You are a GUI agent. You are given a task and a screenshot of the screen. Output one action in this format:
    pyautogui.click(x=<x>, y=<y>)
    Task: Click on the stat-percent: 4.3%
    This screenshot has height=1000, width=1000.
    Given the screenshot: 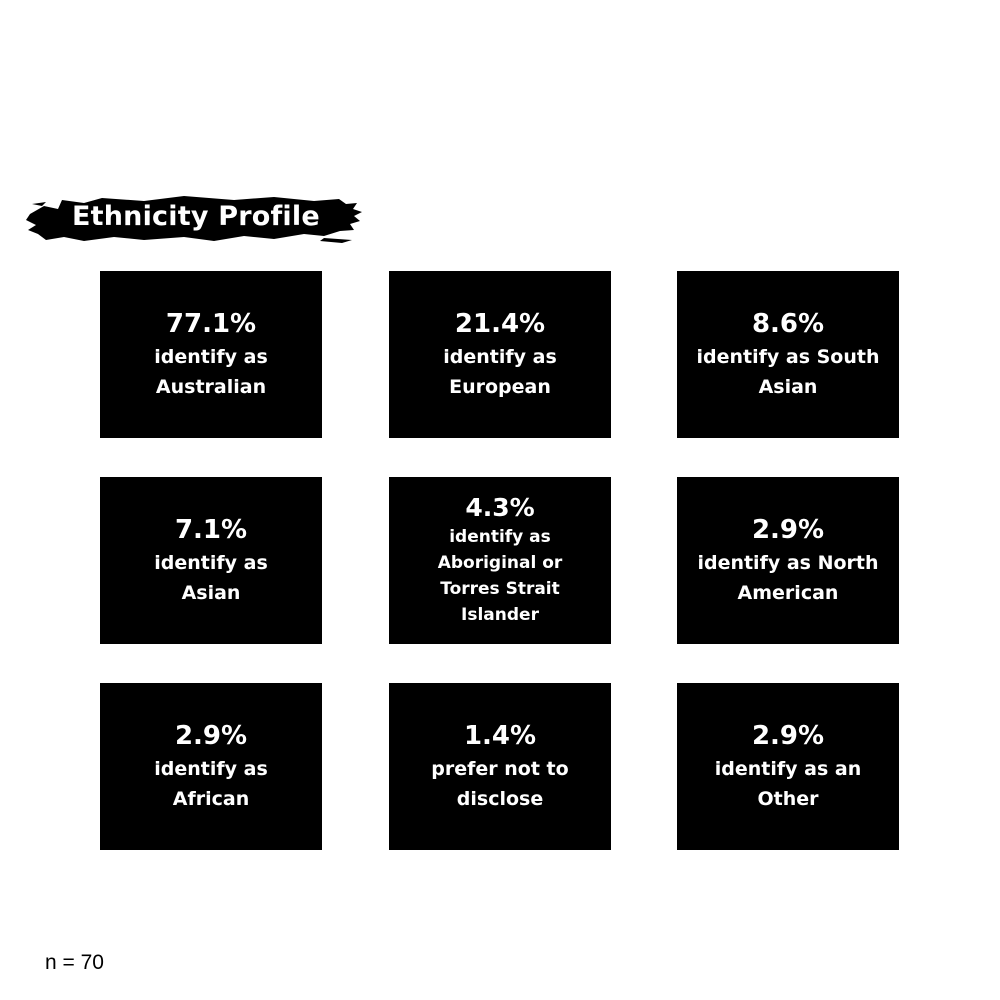 What is the action you would take?
    pyautogui.click(x=500, y=507)
    